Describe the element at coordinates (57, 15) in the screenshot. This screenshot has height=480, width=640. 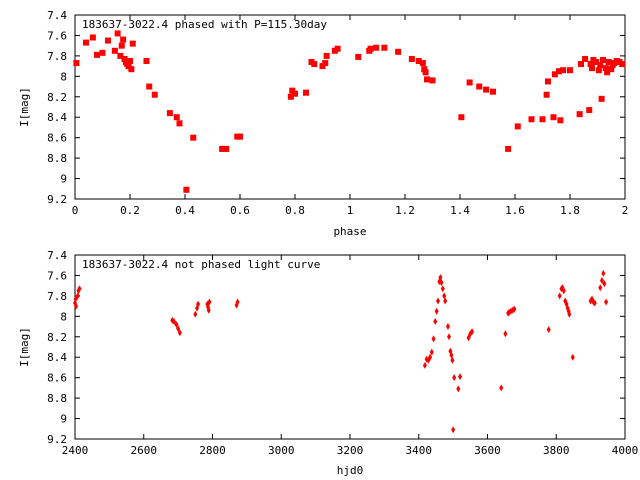
I see `phased-y-tick-label: 7.4` at that location.